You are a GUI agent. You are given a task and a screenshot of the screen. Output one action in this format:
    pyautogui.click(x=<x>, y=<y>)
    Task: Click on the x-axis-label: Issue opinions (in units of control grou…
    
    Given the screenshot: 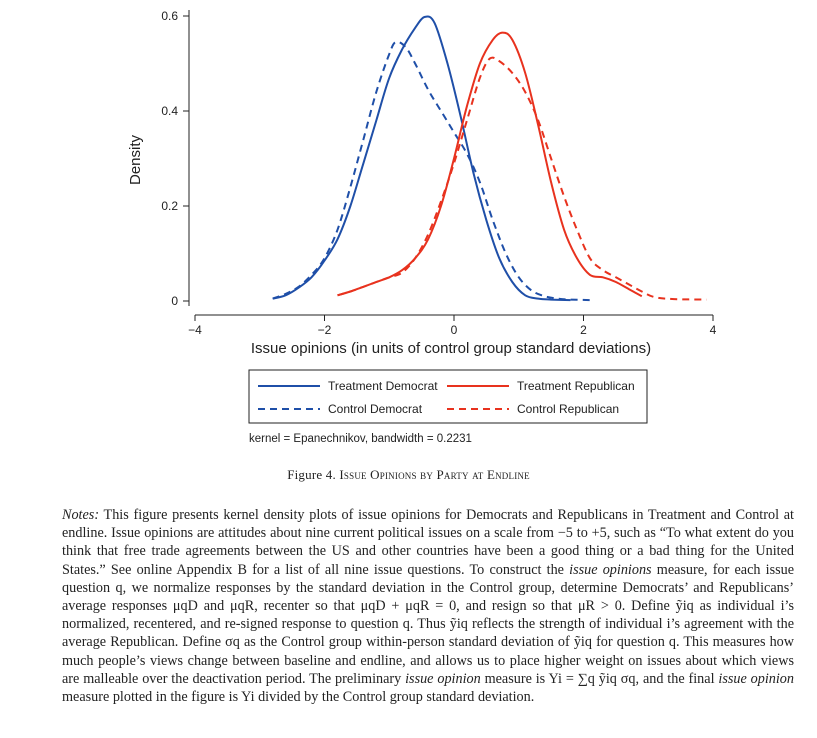 What is the action you would take?
    pyautogui.click(x=451, y=348)
    